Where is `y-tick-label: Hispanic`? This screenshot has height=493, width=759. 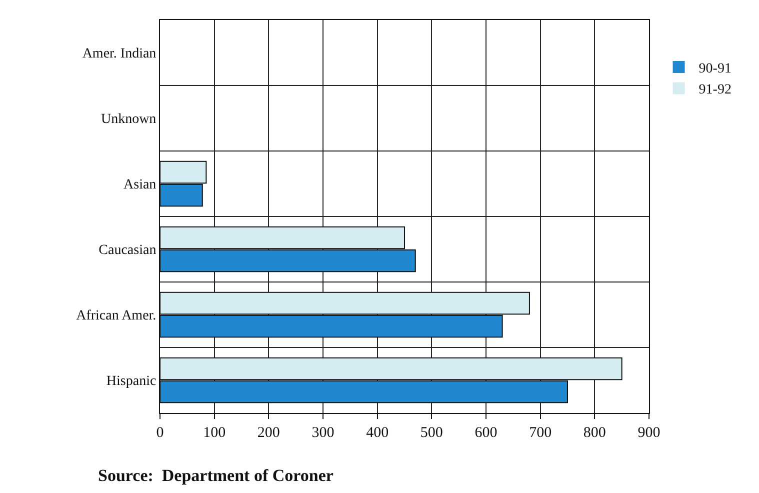
y-tick-label: Hispanic is located at coordinates (131, 382).